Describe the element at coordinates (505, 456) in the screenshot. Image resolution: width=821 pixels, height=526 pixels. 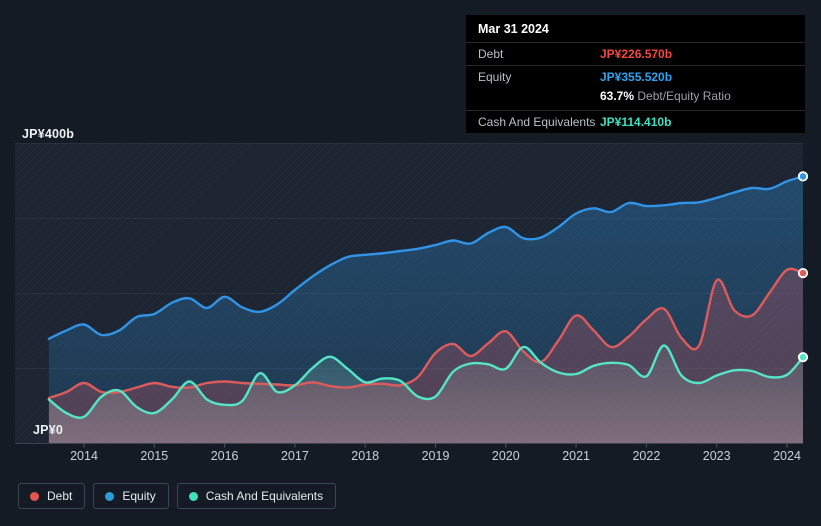
I see `x-axis-year-2020: 2020` at that location.